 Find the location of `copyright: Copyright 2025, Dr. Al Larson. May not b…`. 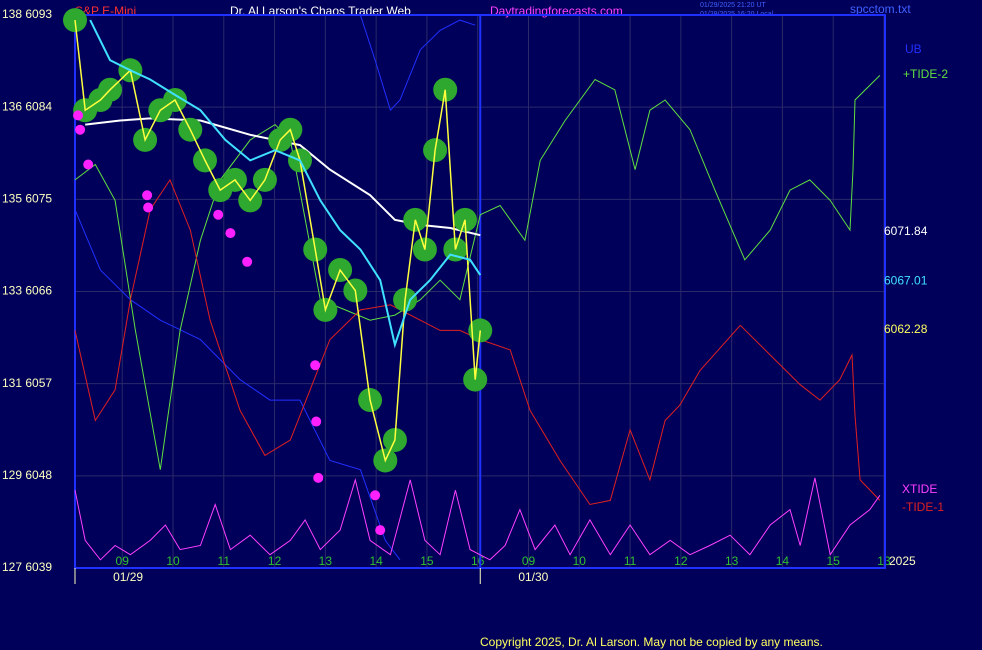

copyright: Copyright 2025, Dr. Al Larson. May not b… is located at coordinates (651, 642).